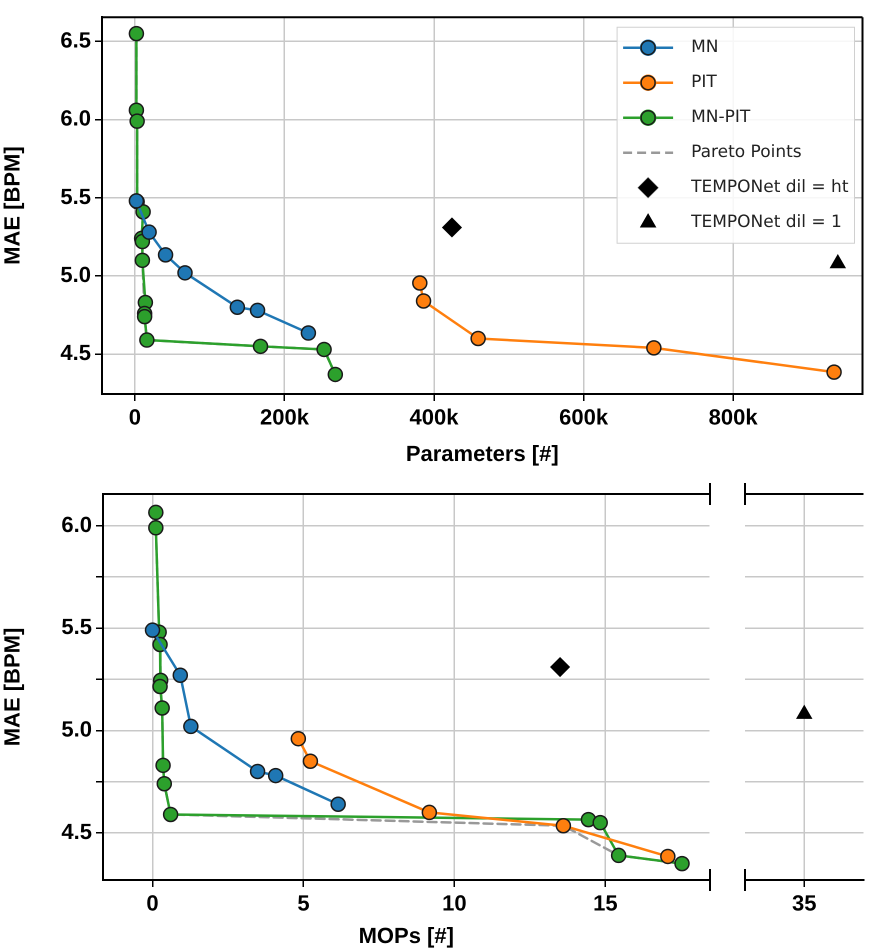 The height and width of the screenshot is (952, 873). I want to click on x-tick-label: 400k, so click(435, 417).